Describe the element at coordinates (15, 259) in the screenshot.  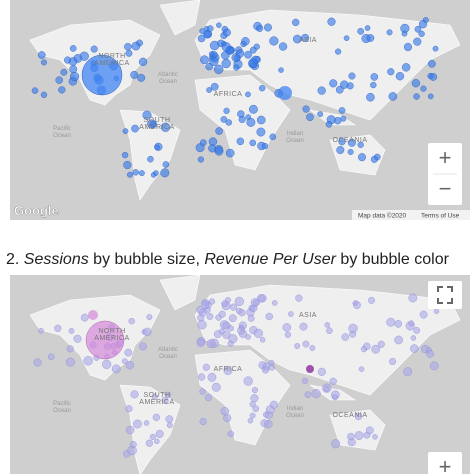
I see `caption-part: 2.` at that location.